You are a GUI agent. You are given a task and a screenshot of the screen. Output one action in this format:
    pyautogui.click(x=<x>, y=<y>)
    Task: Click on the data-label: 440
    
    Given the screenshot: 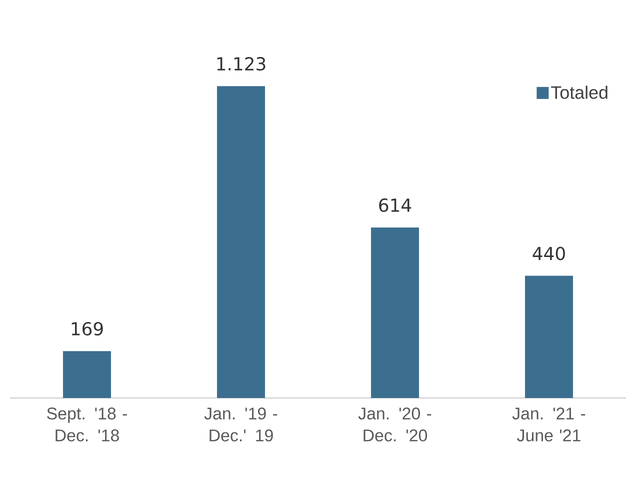 What is the action you would take?
    pyautogui.click(x=548, y=253)
    